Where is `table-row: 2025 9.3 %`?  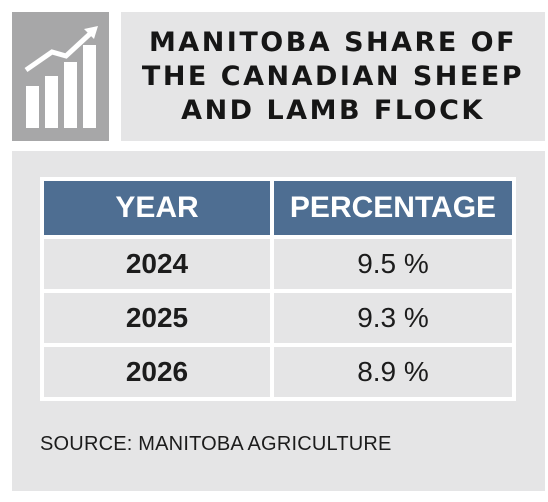
table-row: 2025 9.3 % is located at coordinates (278, 318).